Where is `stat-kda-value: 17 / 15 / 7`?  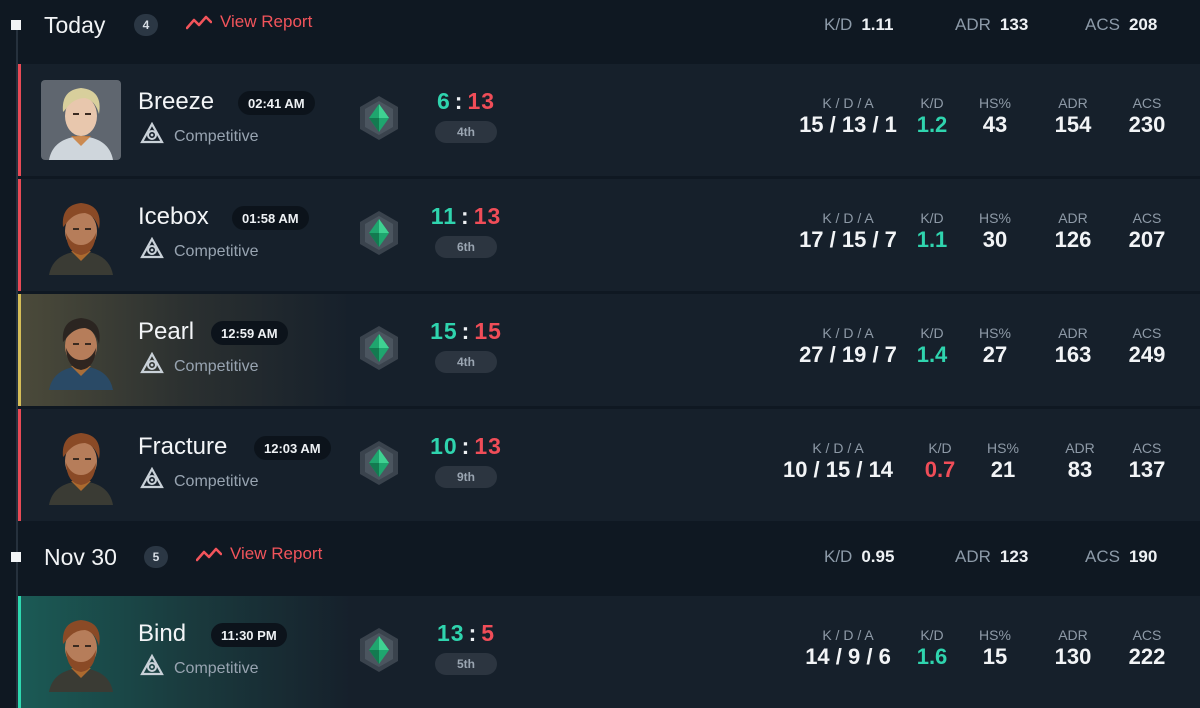 stat-kda-value: 17 / 15 / 7 is located at coordinates (848, 239).